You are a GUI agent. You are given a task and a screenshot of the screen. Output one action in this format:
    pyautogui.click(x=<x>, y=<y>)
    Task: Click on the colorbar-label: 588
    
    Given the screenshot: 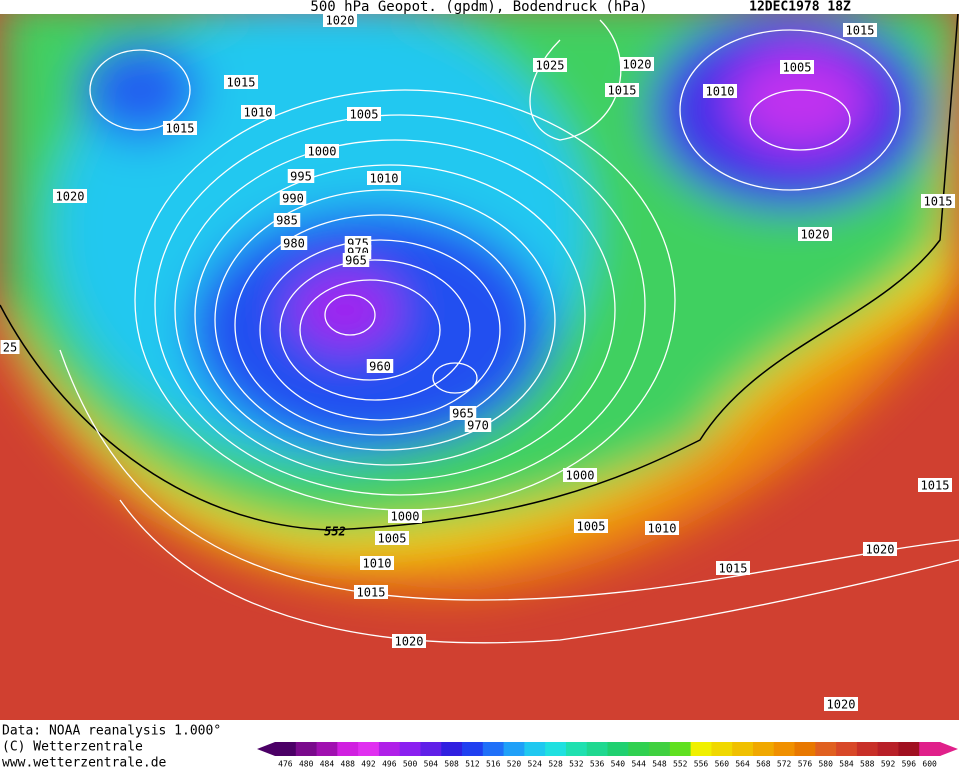 What is the action you would take?
    pyautogui.click(x=867, y=764)
    